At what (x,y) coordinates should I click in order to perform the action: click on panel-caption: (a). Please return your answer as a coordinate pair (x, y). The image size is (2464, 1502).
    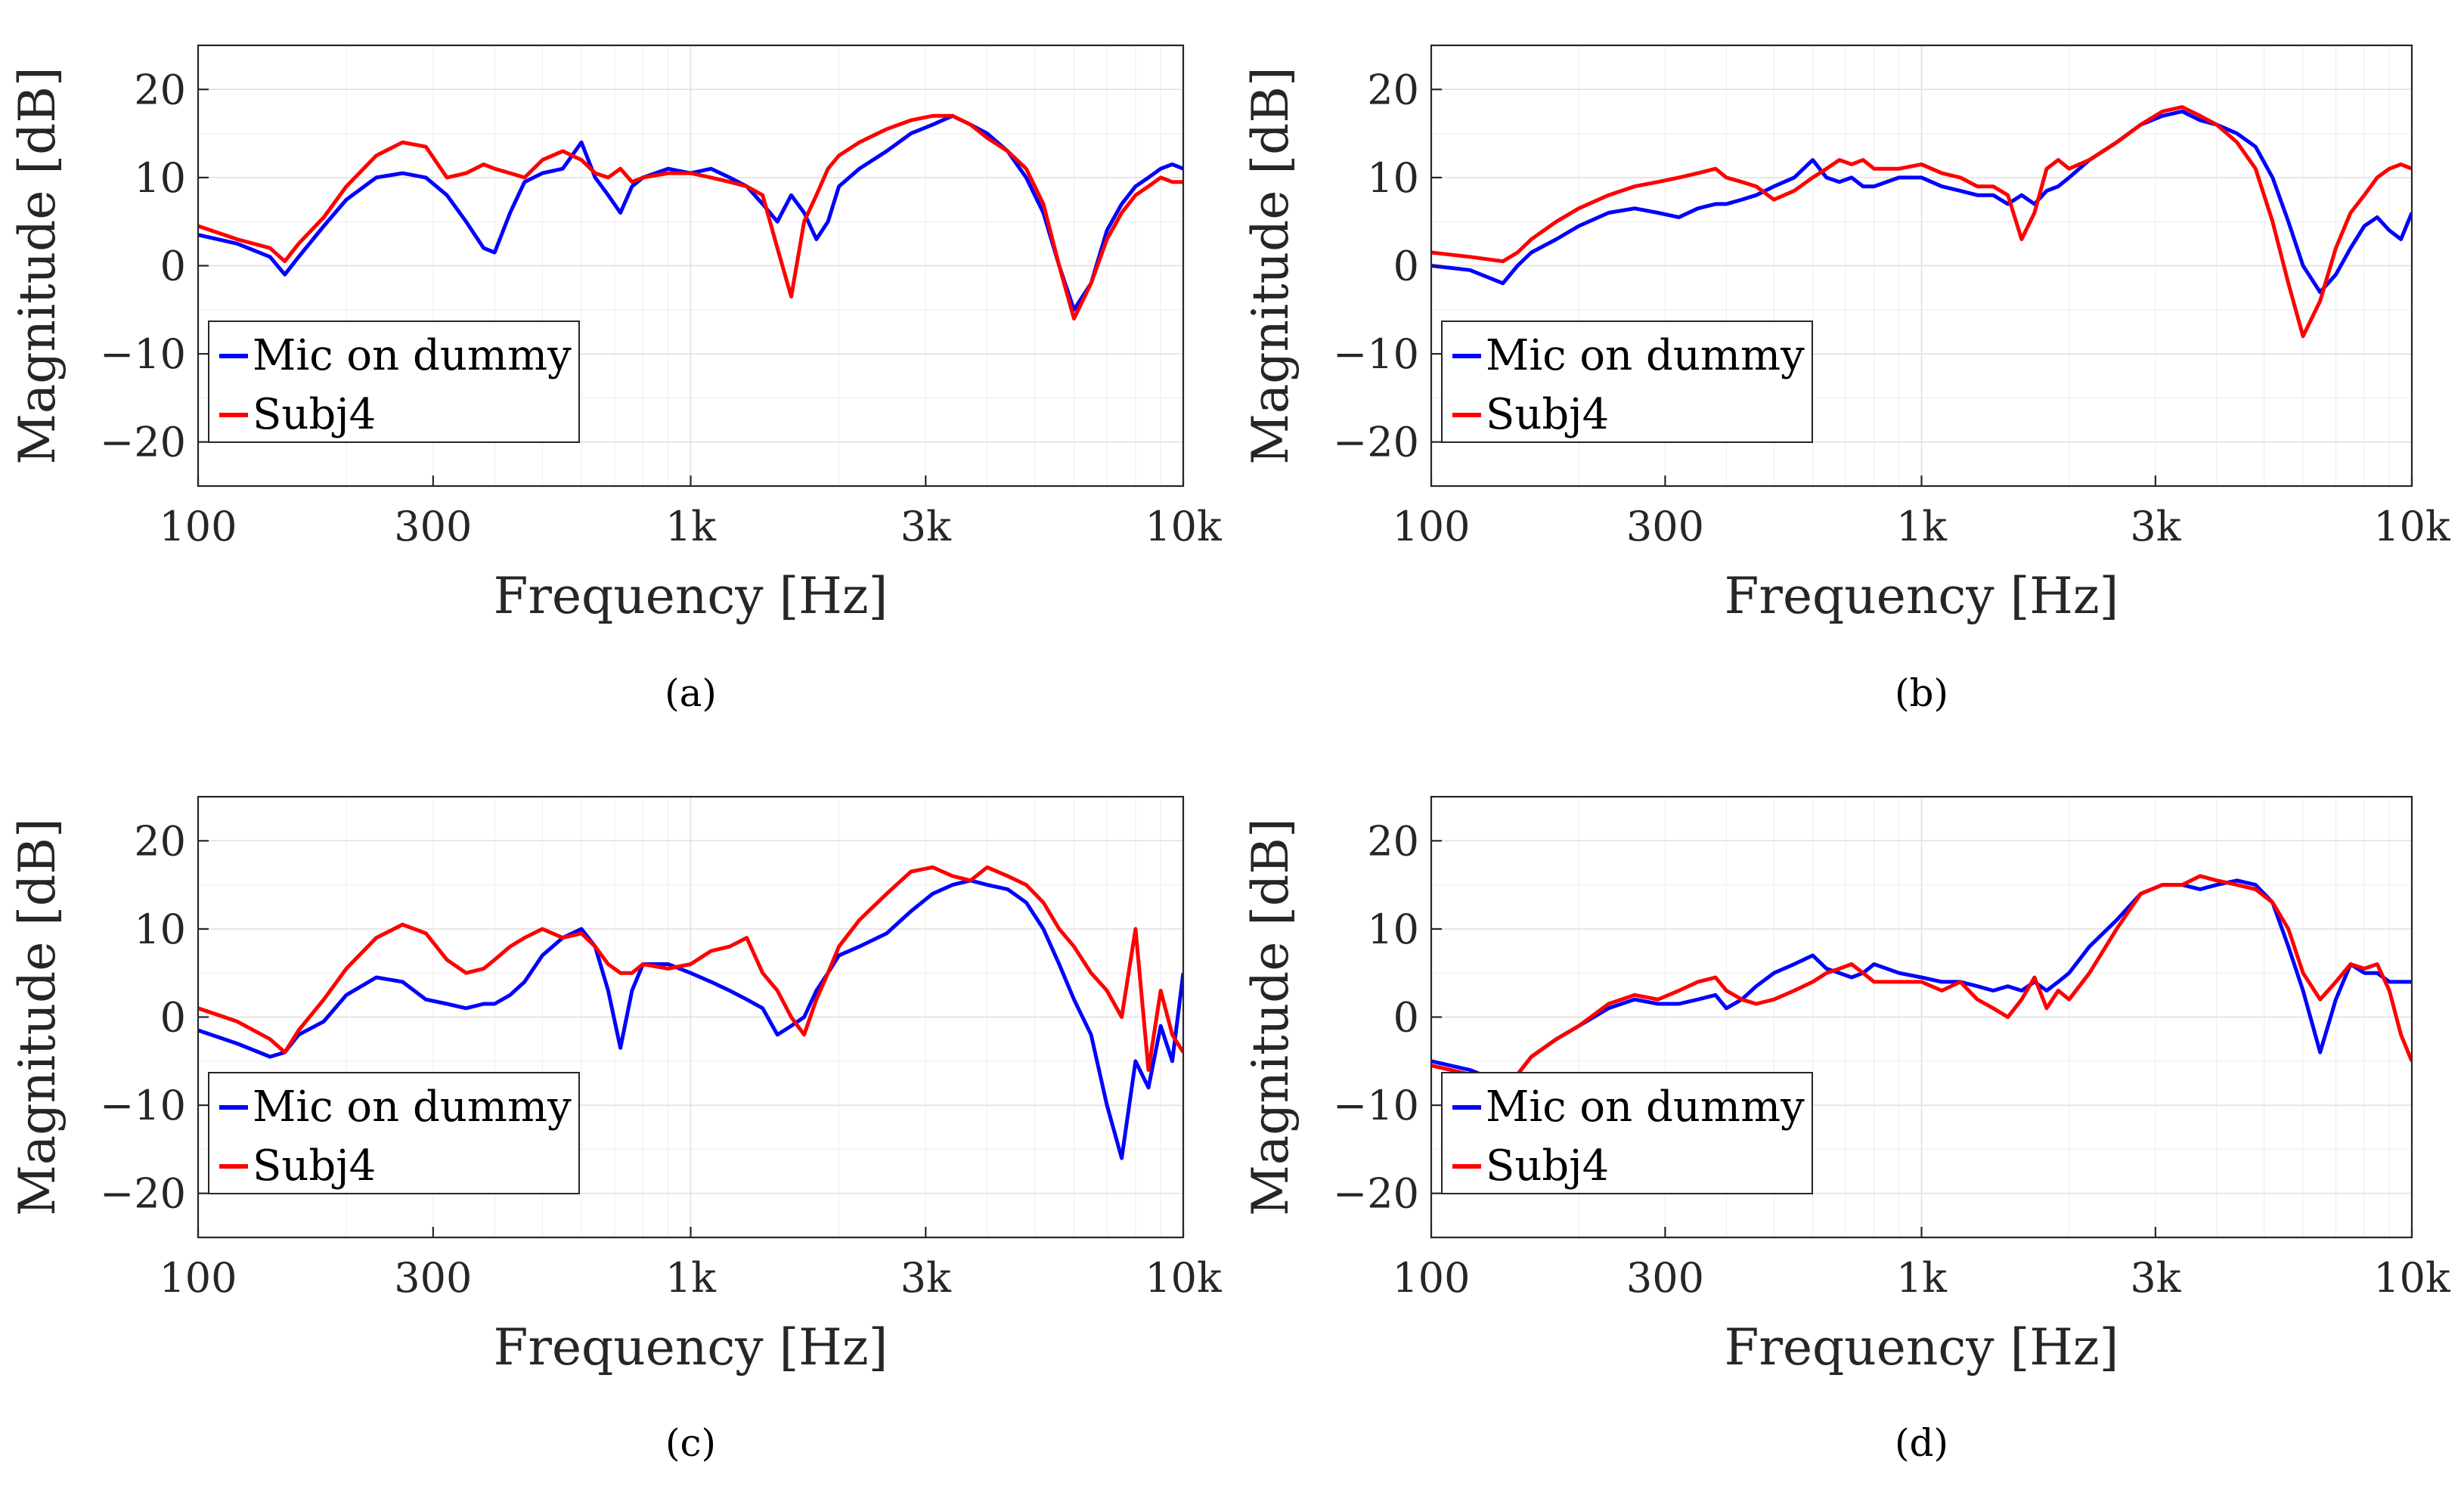
    Looking at the image, I should click on (691, 693).